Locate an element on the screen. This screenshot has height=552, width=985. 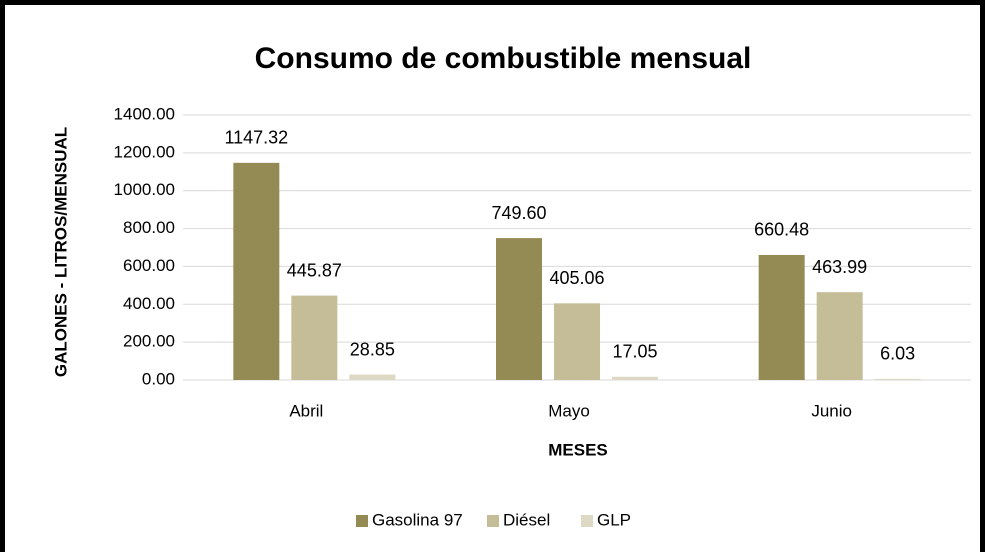
x-tick-label: Abril is located at coordinates (306, 410).